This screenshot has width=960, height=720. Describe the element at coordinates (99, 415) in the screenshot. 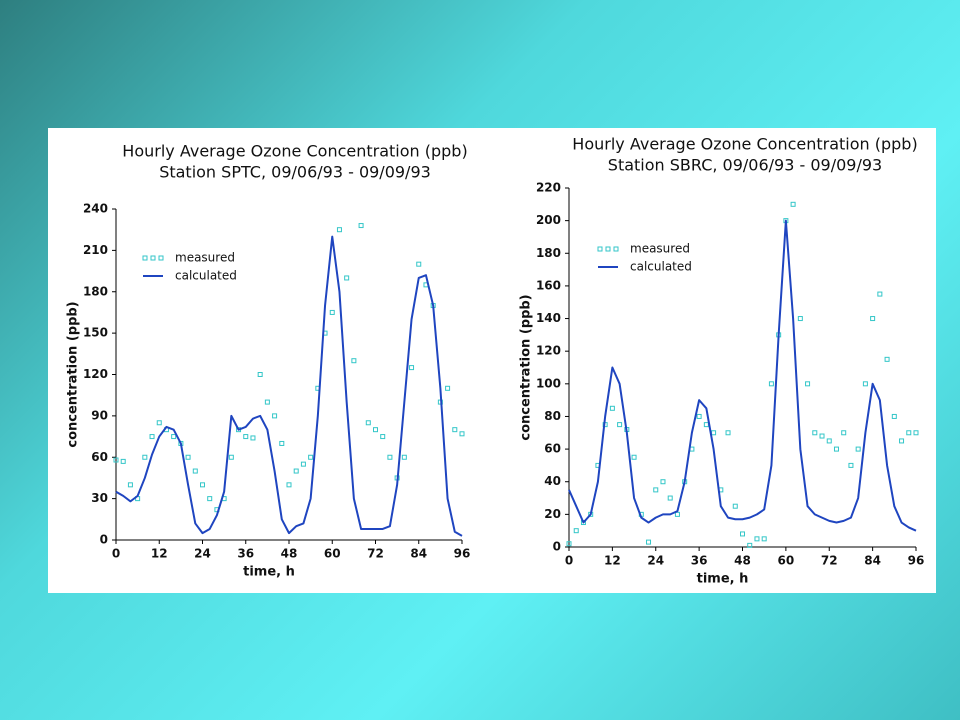

I see `y-tick-label: 90` at that location.